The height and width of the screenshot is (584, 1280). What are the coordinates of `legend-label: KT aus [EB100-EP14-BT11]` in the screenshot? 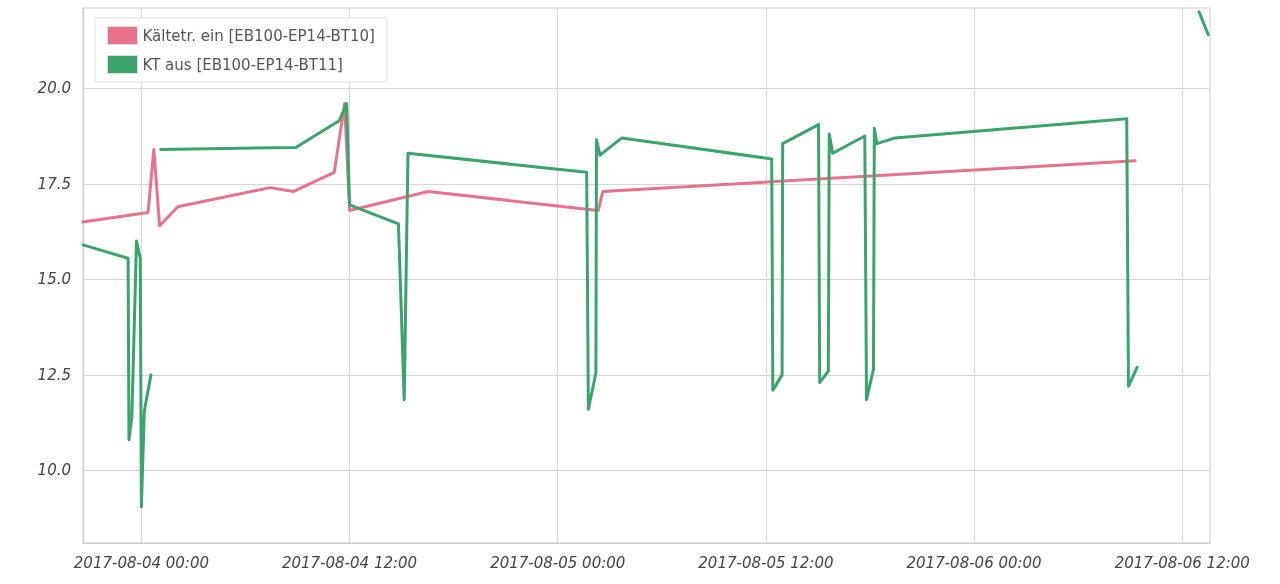 It's located at (242, 64).